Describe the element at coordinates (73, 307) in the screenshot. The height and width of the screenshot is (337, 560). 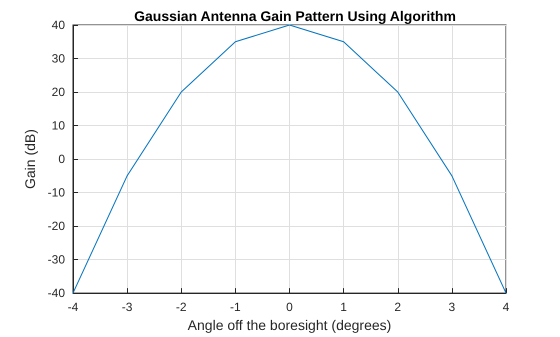
I see `x-tick-label: -4` at that location.